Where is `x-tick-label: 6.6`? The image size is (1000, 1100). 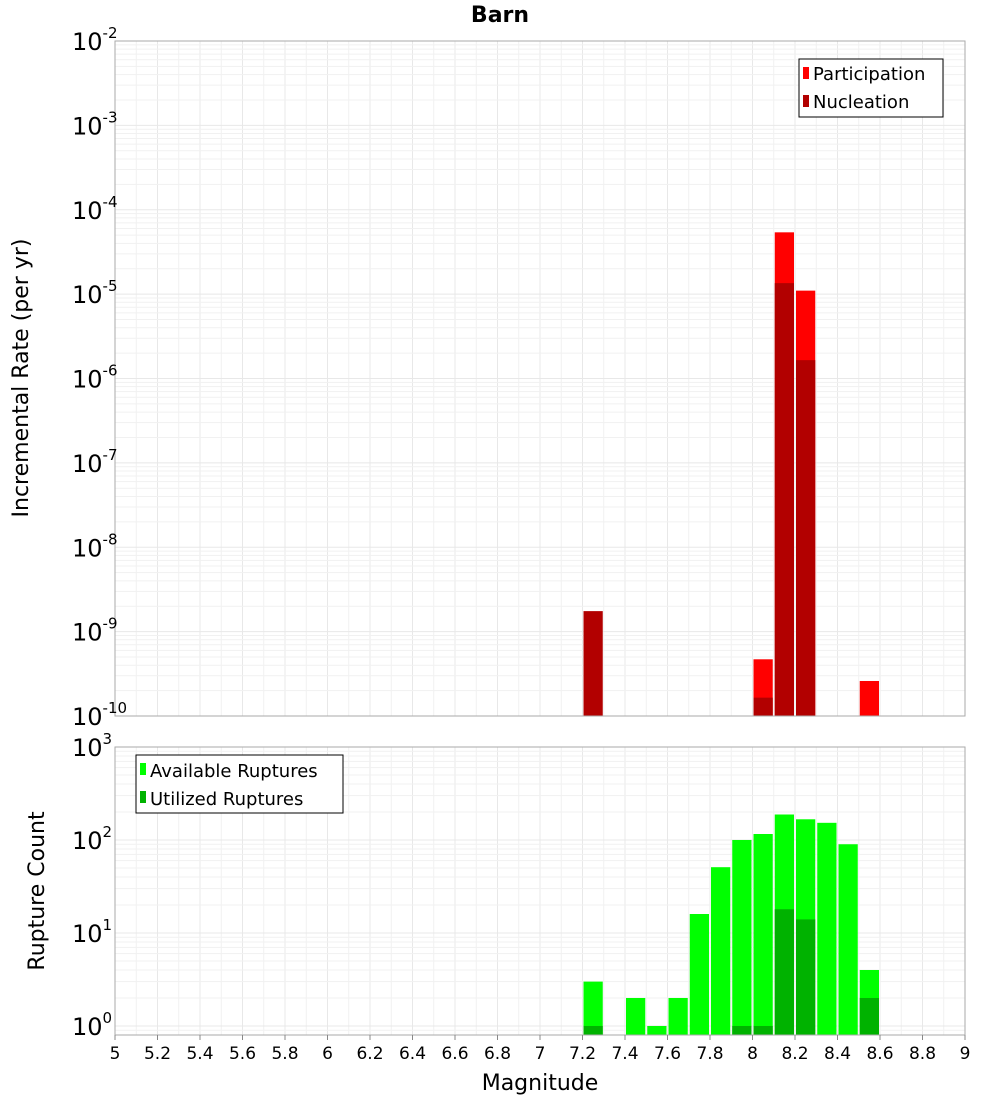 x-tick-label: 6.6 is located at coordinates (454, 1054).